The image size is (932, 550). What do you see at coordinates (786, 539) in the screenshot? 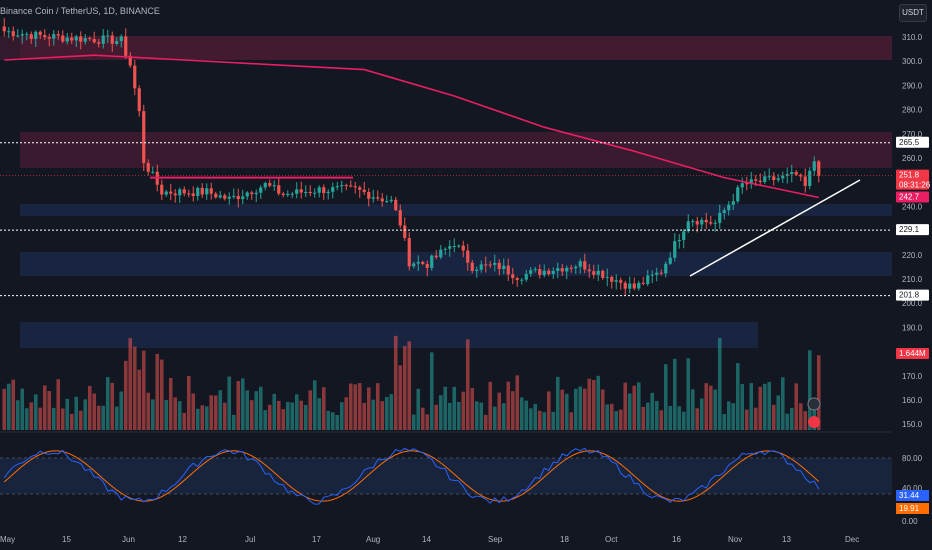
I see `time-tick: 13` at bounding box center [786, 539].